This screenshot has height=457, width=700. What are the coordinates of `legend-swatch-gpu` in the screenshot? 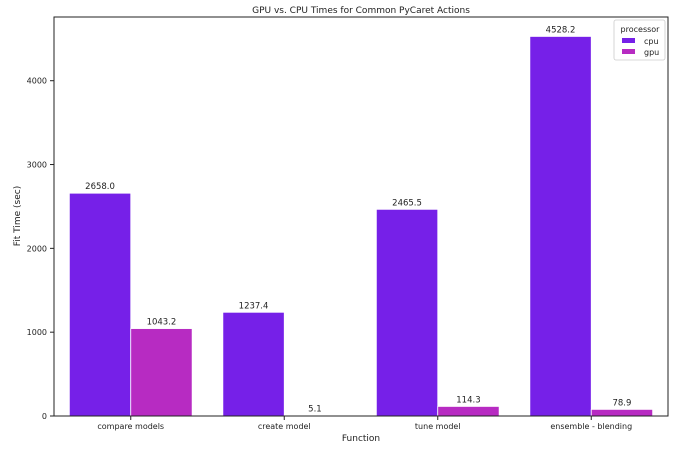 It's located at (628, 51).